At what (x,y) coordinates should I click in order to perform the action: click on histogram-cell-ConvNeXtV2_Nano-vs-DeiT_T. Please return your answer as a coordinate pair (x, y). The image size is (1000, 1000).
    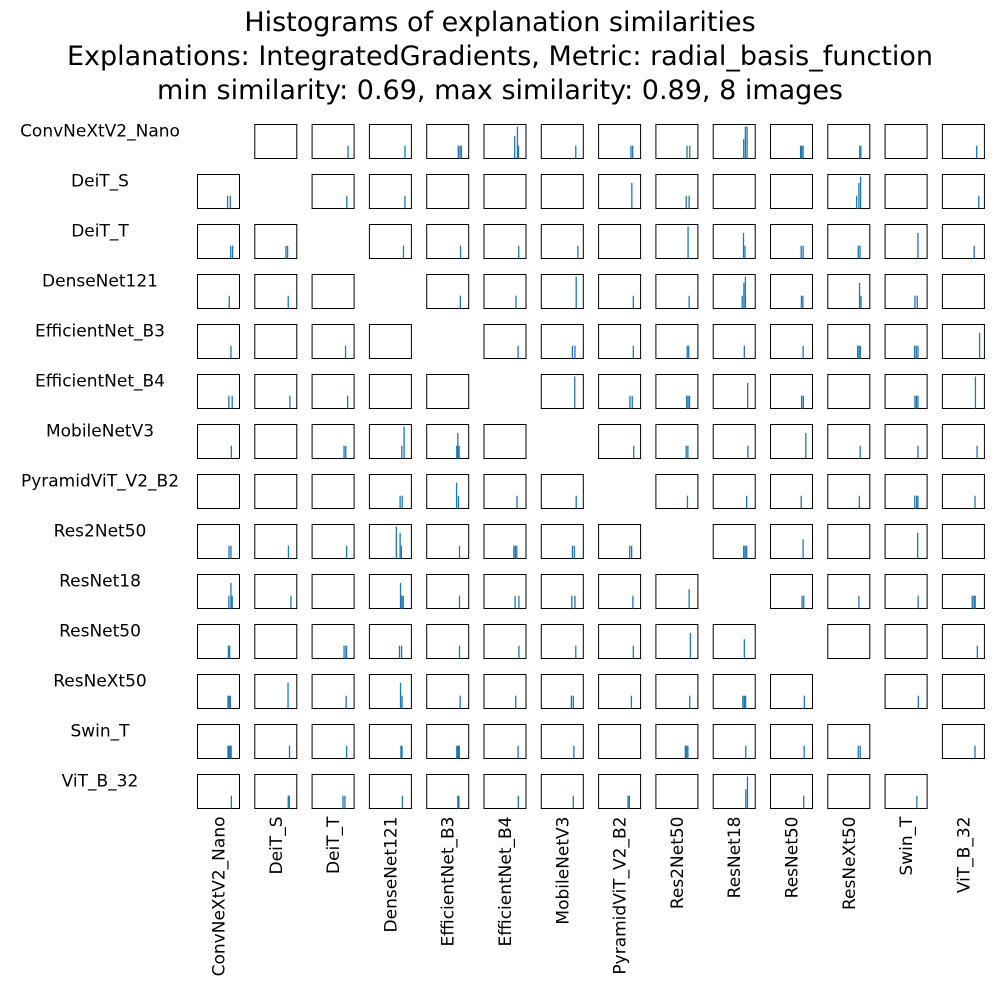
    Looking at the image, I should click on (333, 141).